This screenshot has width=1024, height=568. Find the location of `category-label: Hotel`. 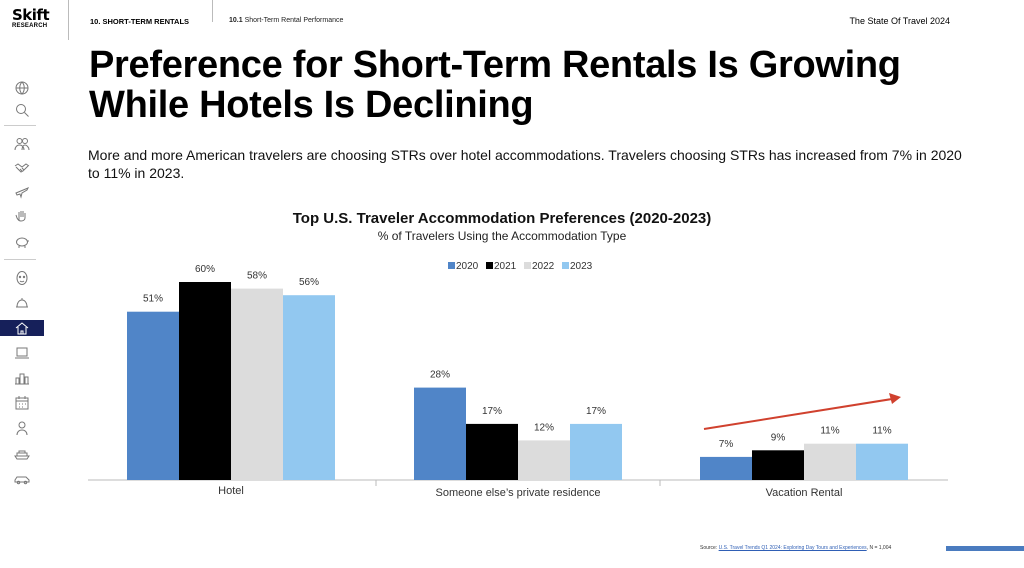

category-label: Hotel is located at coordinates (231, 491).